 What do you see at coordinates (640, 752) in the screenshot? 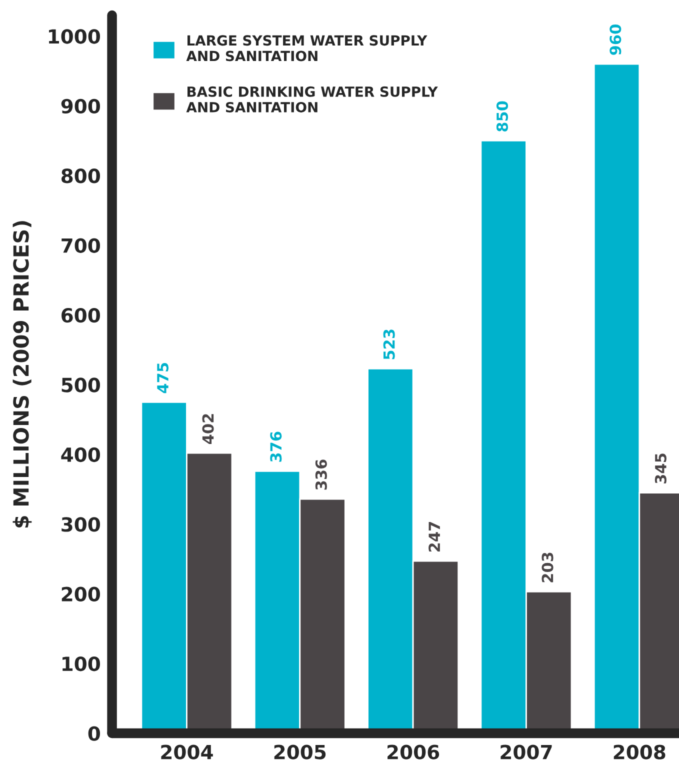
I see `x-tick-label: 2008` at bounding box center [640, 752].